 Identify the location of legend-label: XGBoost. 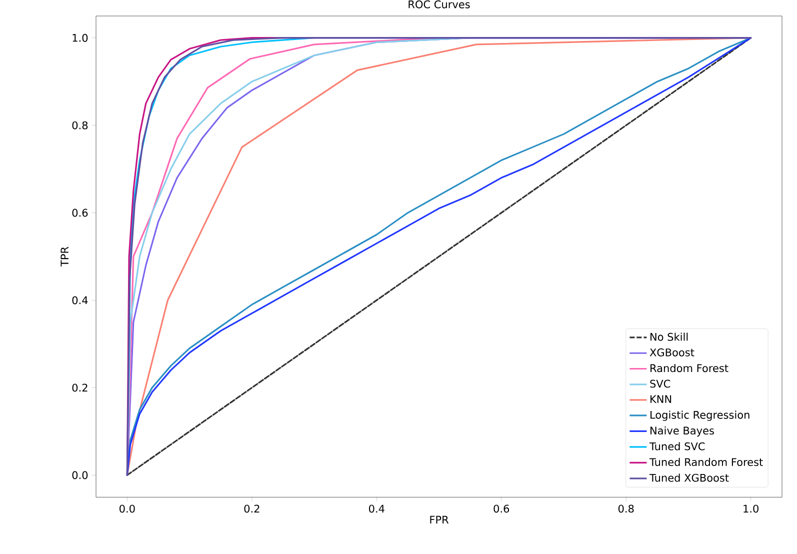
(672, 352).